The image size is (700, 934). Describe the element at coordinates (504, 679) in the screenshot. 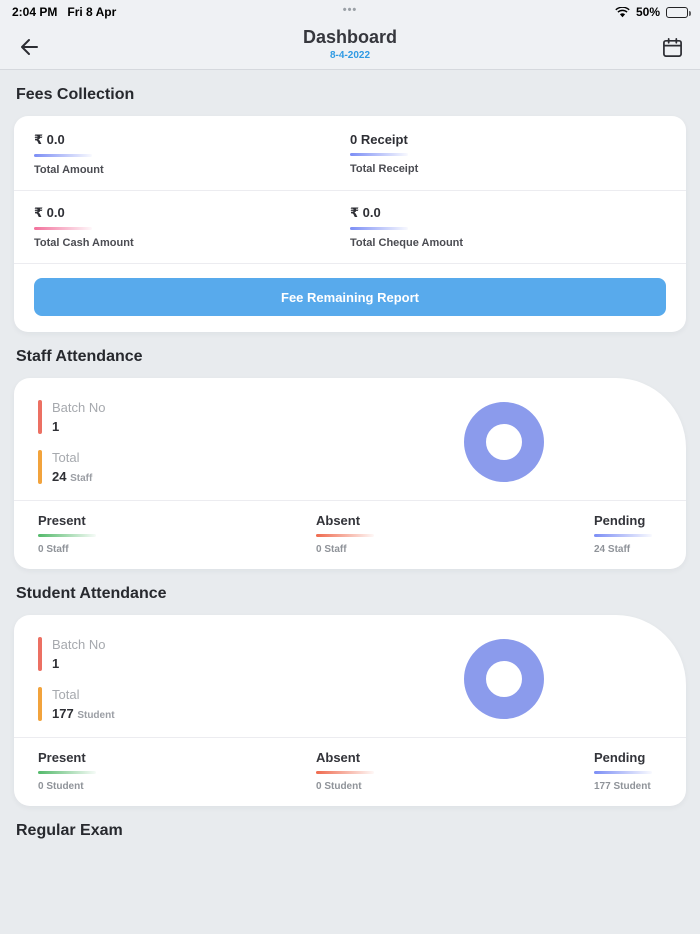

I see `student-attendance-donut-chart` at that location.